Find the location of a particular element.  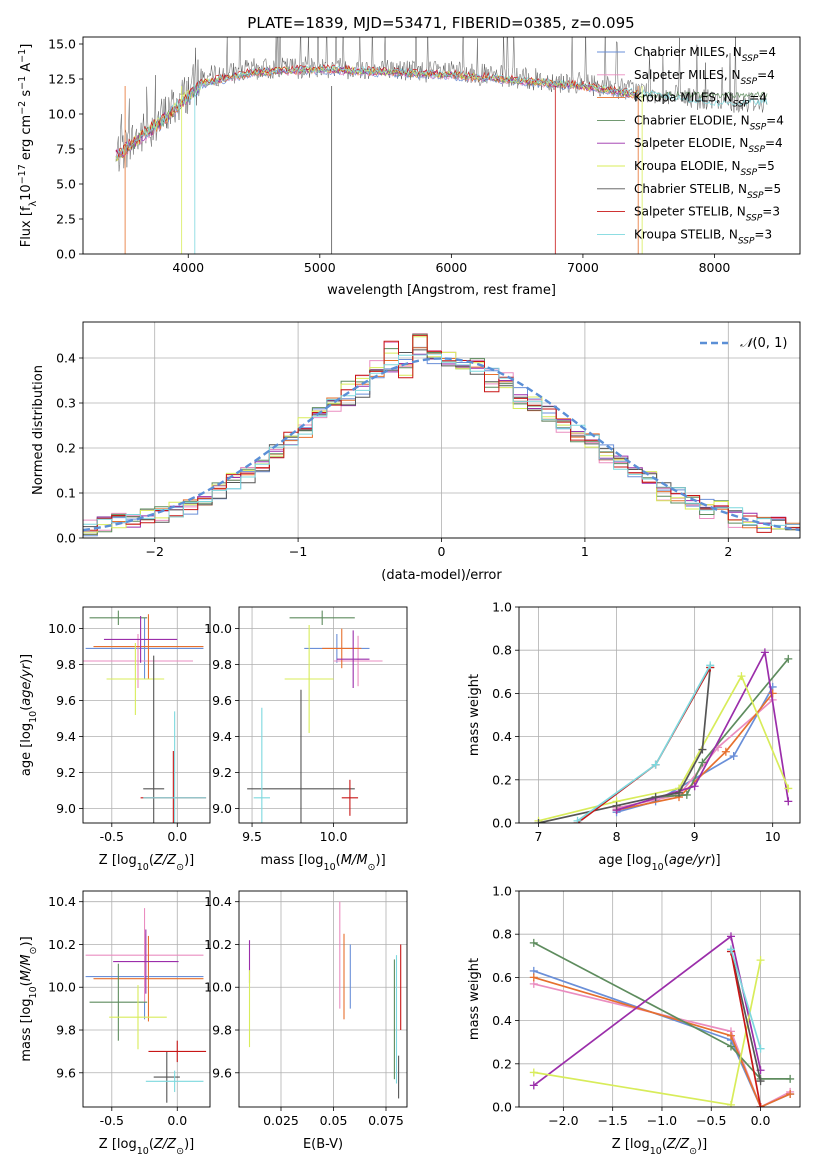

y-tick-label: 10.4 is located at coordinates (218, 901).